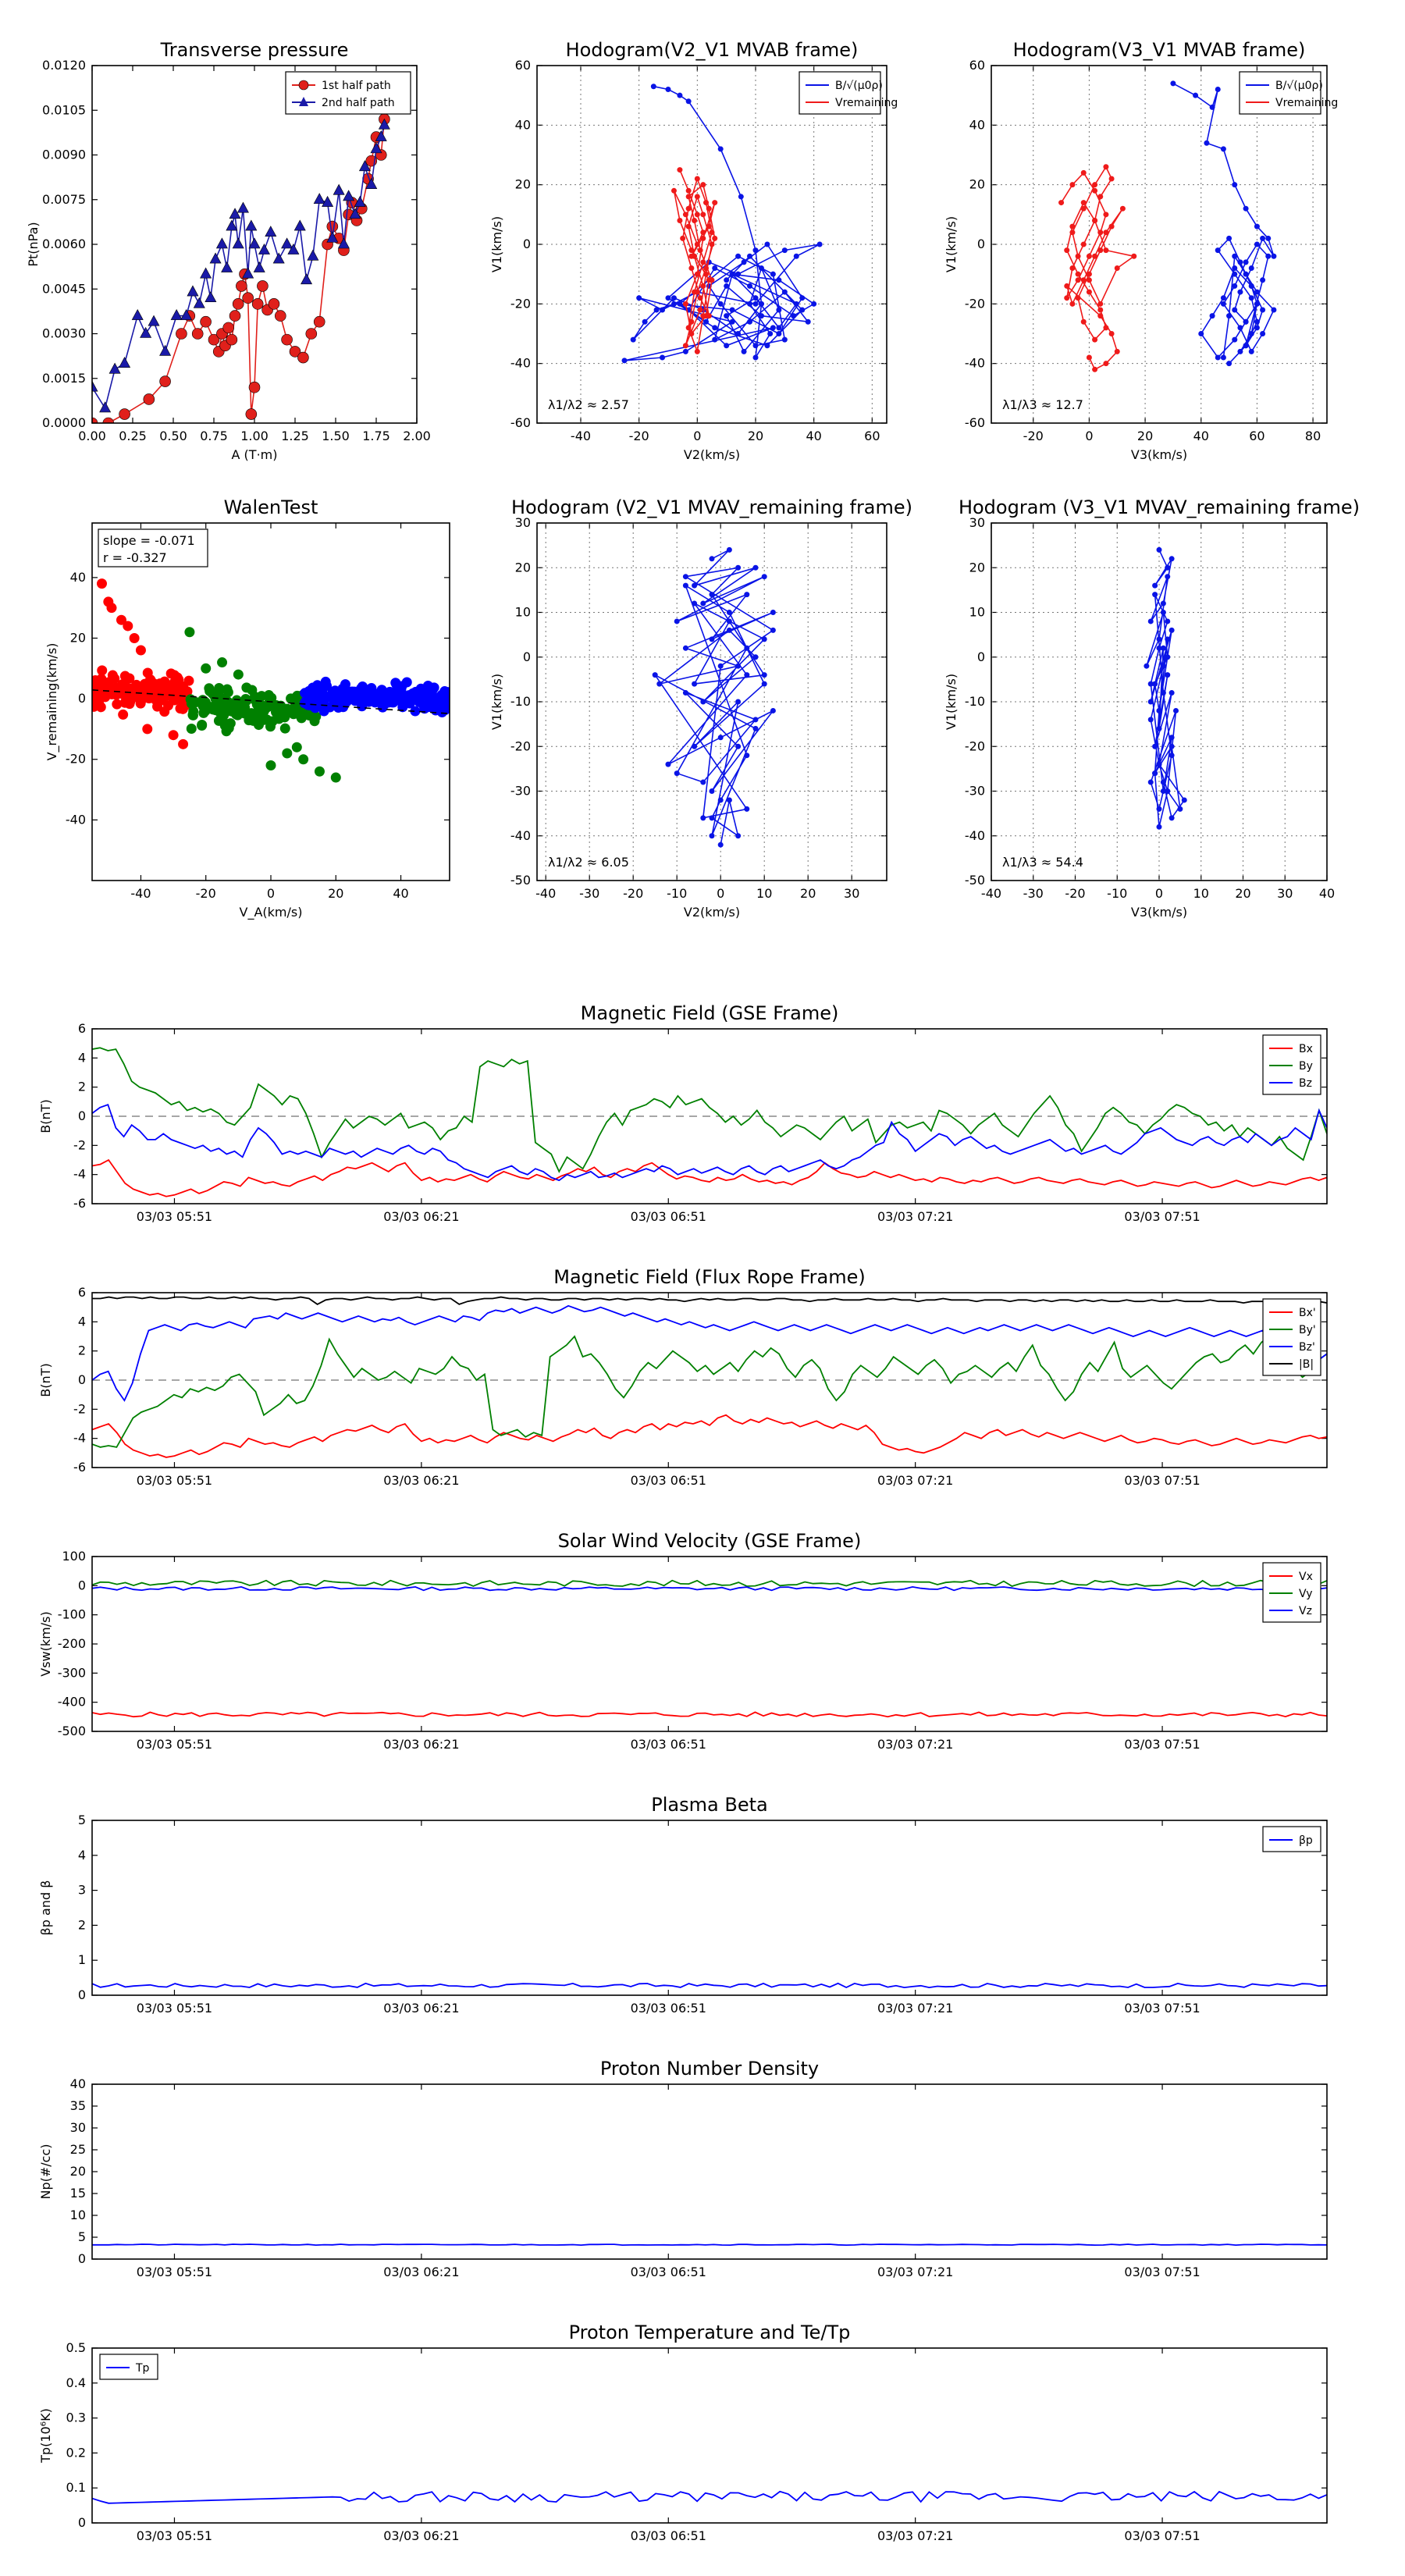 Image resolution: width=1405 pixels, height=2576 pixels. What do you see at coordinates (1313, 436) in the screenshot?
I see `x-tick-label: 80` at bounding box center [1313, 436].